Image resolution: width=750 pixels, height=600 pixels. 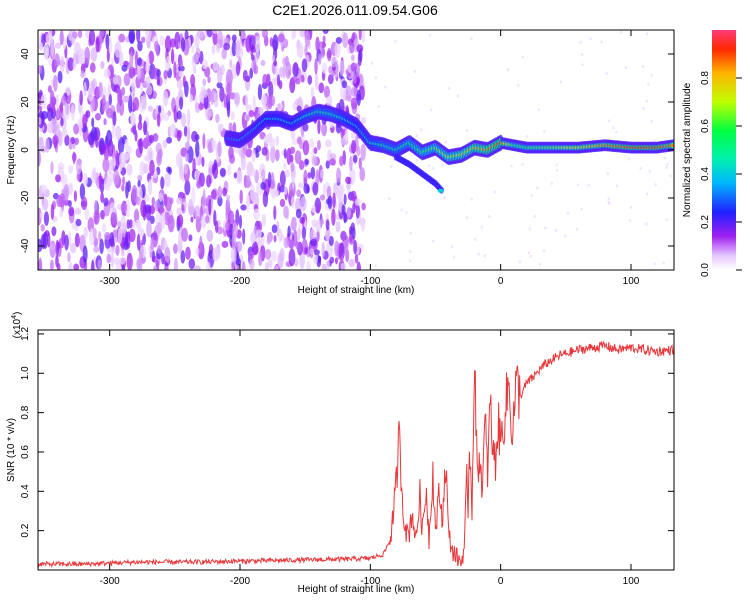 What do you see at coordinates (631, 581) in the screenshot?
I see `x-tick-label: 100` at bounding box center [631, 581].